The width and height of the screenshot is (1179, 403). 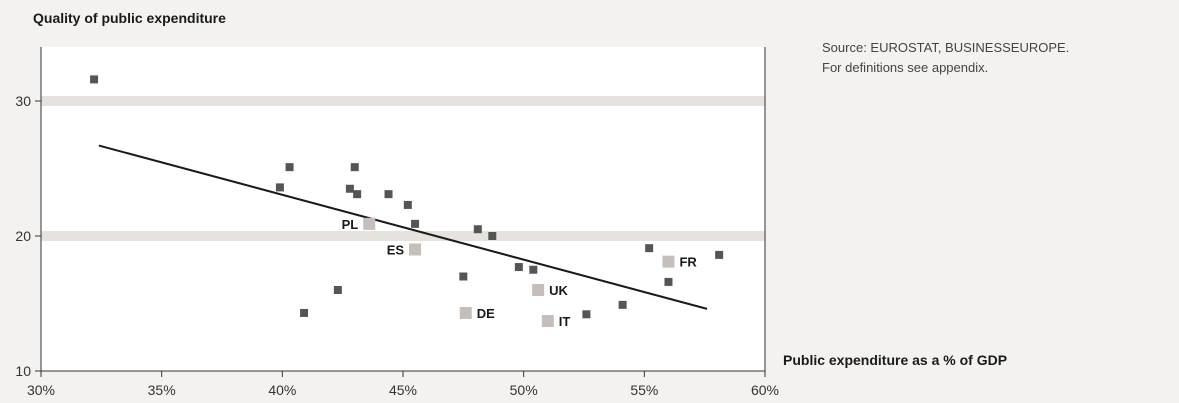 What do you see at coordinates (350, 224) in the screenshot?
I see `point-label-pl: PL` at bounding box center [350, 224].